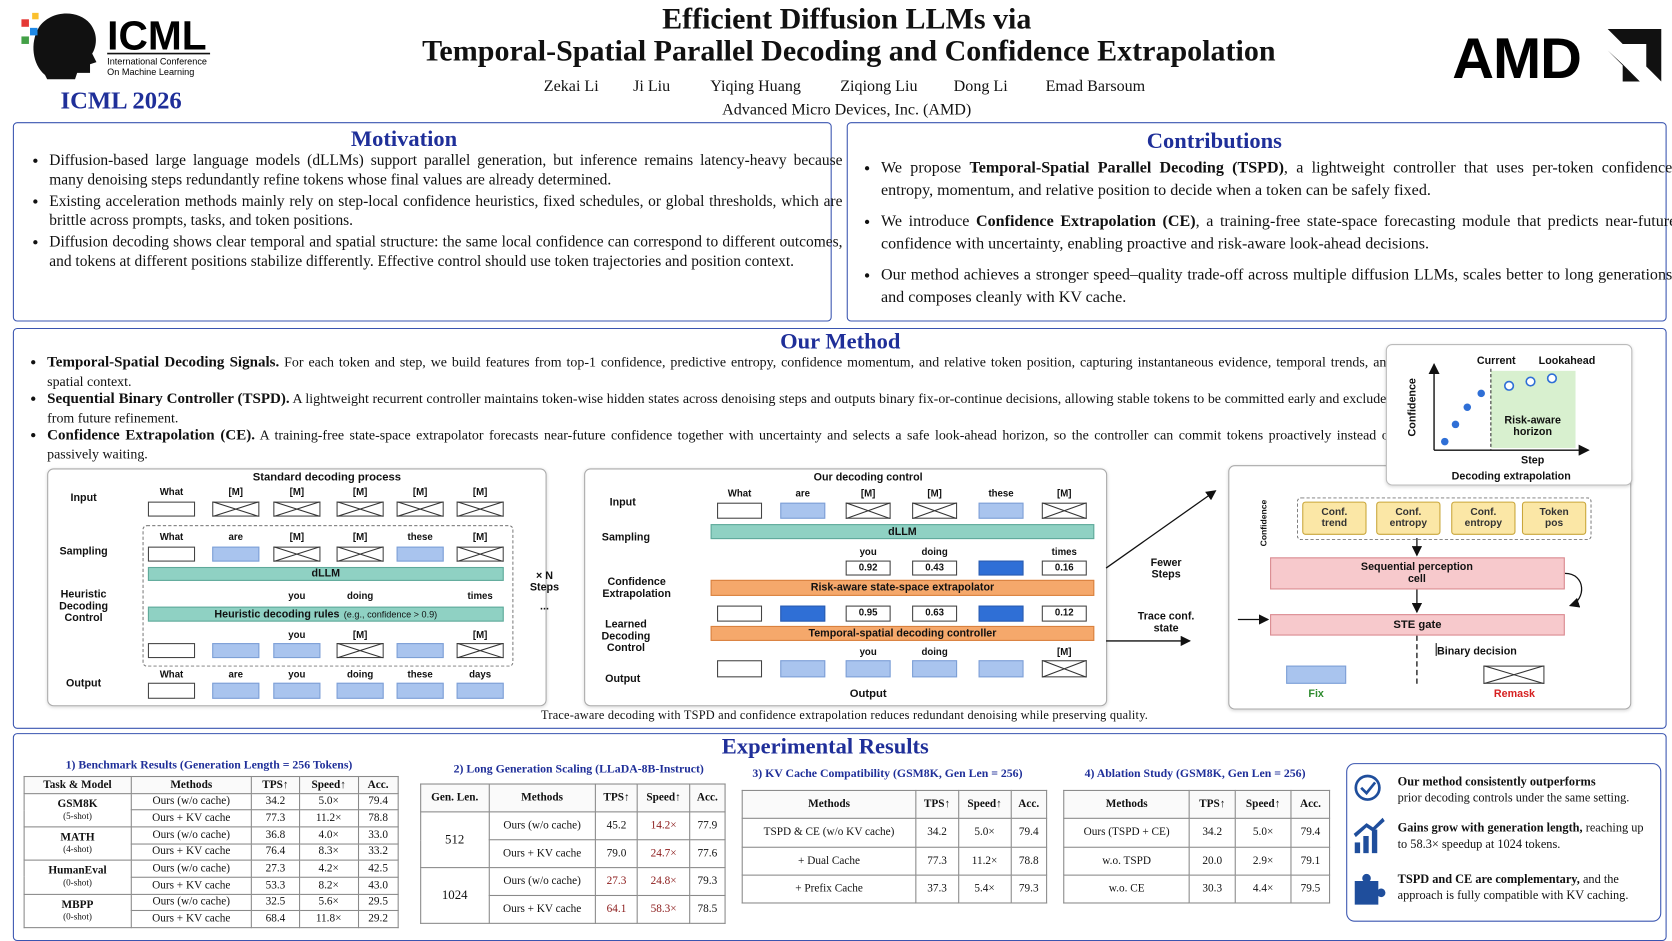  I want to click on inset-label: Risk-aware horizon, so click(1532, 426).